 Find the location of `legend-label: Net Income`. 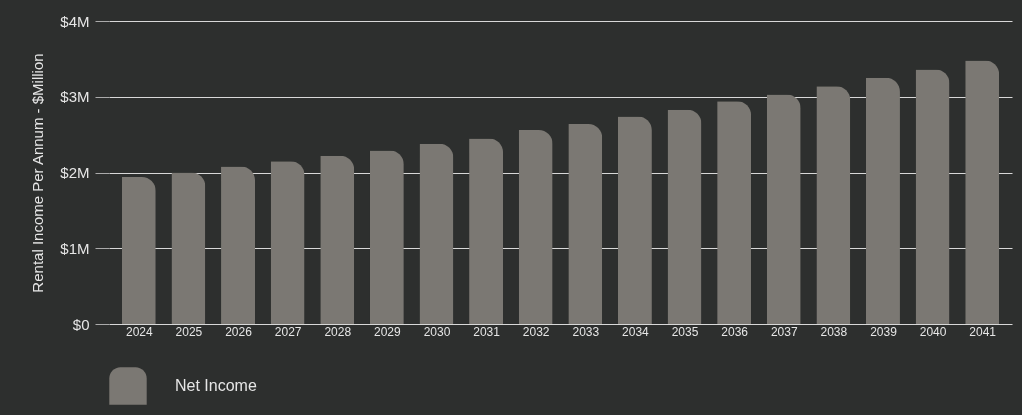

legend-label: Net Income is located at coordinates (216, 385).